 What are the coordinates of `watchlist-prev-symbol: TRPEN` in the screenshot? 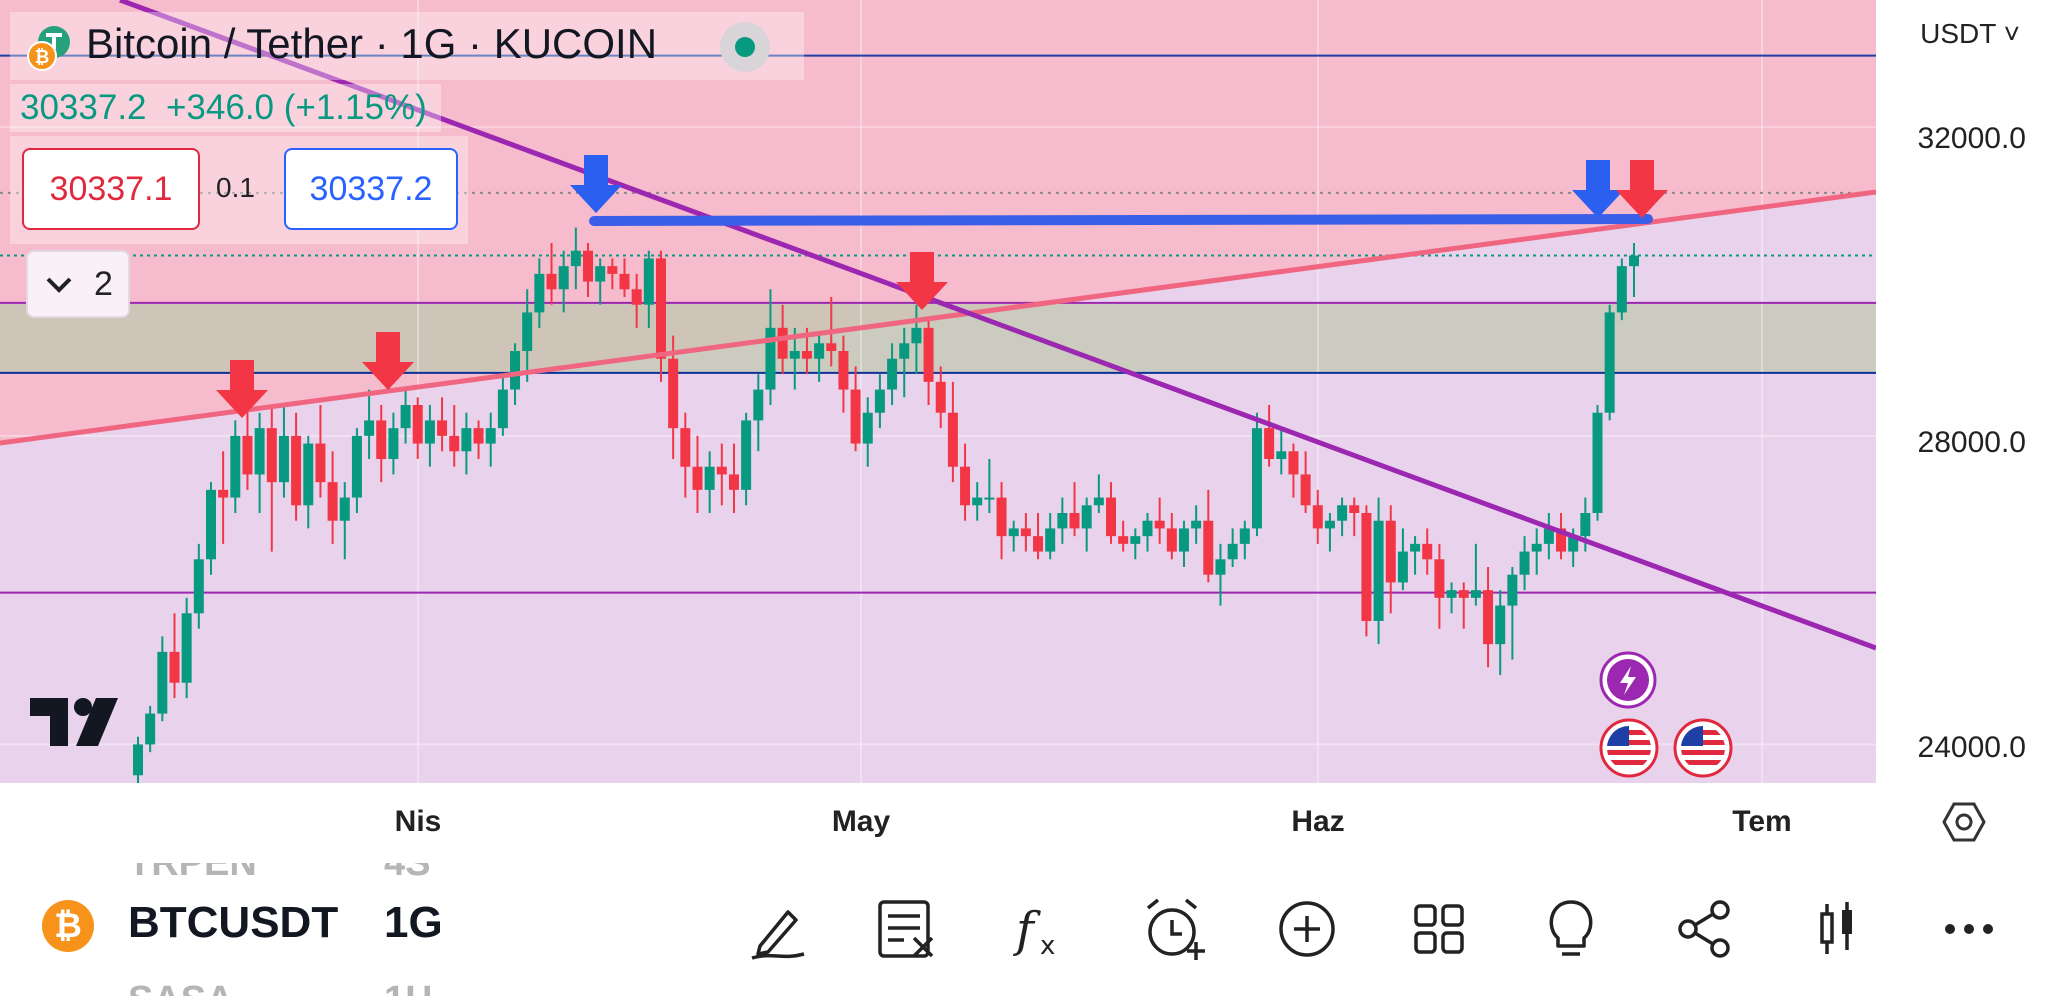 It's located at (192, 873).